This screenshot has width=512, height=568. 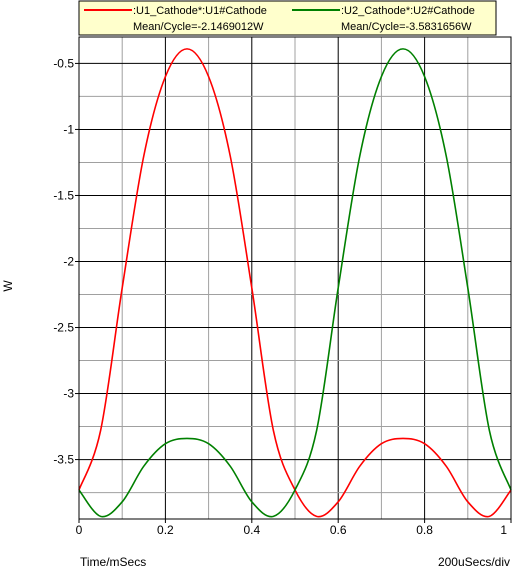 I want to click on y-tick-label: -3.5, so click(x=63, y=460).